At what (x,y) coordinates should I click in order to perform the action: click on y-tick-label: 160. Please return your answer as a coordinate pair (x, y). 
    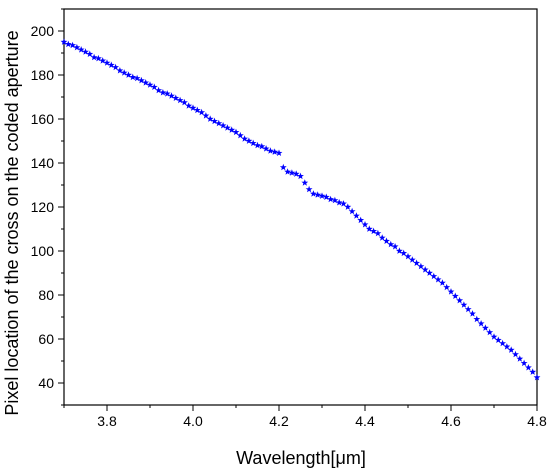
    Looking at the image, I should click on (43, 119).